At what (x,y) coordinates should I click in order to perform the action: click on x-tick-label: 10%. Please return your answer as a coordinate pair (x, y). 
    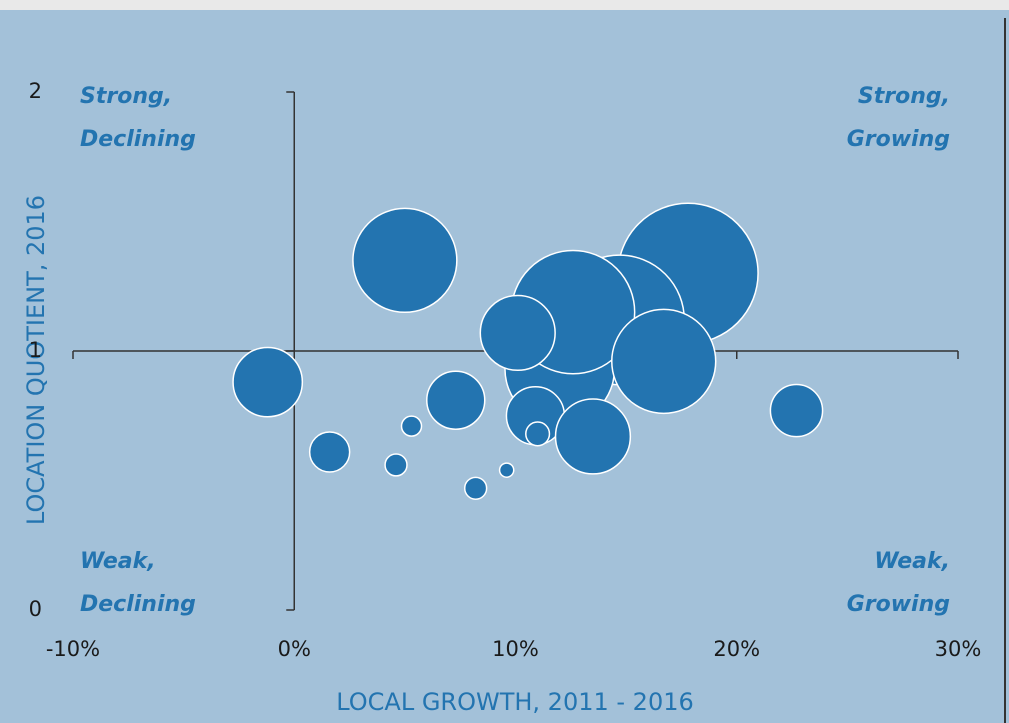
    Looking at the image, I should click on (515, 649).